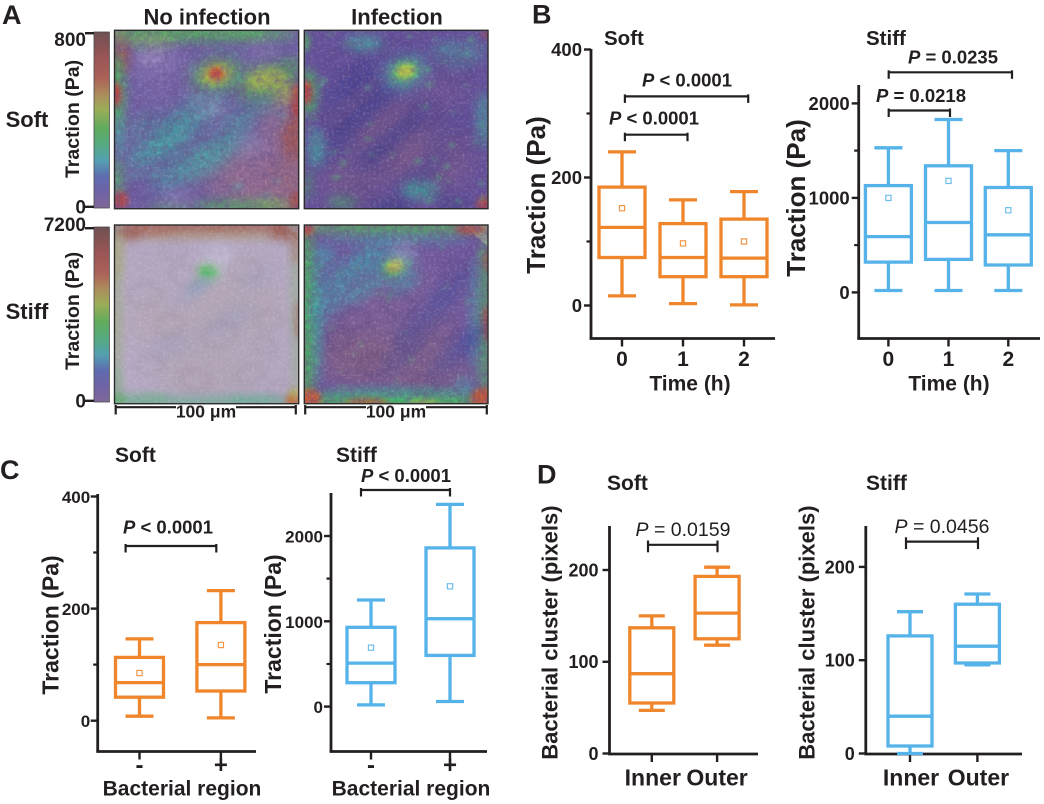  I want to click on svg-text: No infection, so click(206, 17).